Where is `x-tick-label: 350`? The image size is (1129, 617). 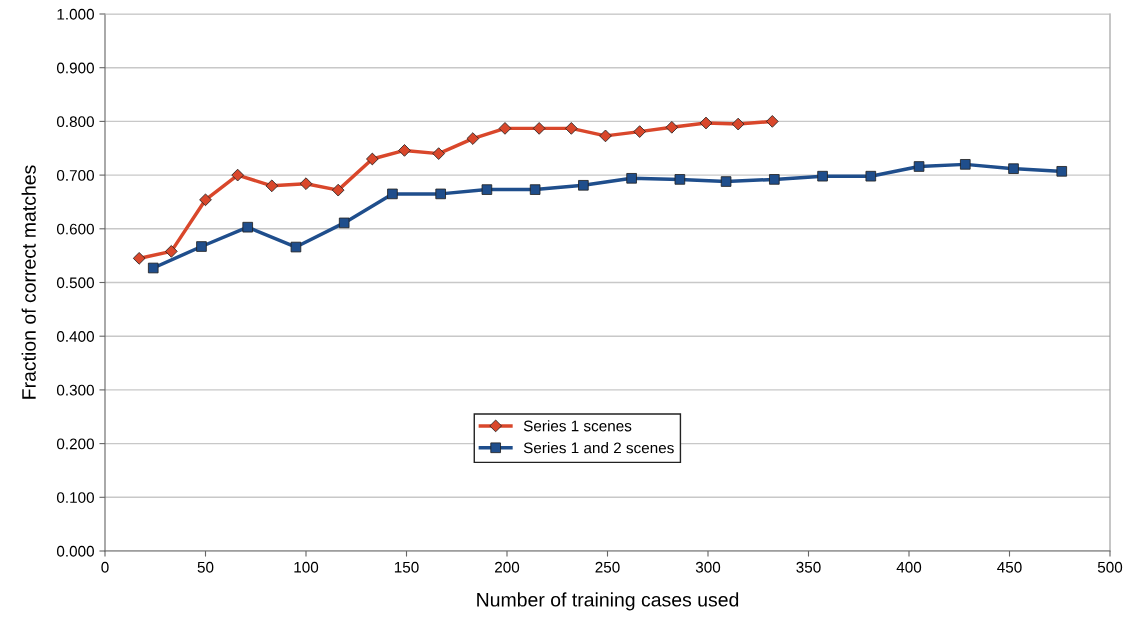
x-tick-label: 350 is located at coordinates (808, 567).